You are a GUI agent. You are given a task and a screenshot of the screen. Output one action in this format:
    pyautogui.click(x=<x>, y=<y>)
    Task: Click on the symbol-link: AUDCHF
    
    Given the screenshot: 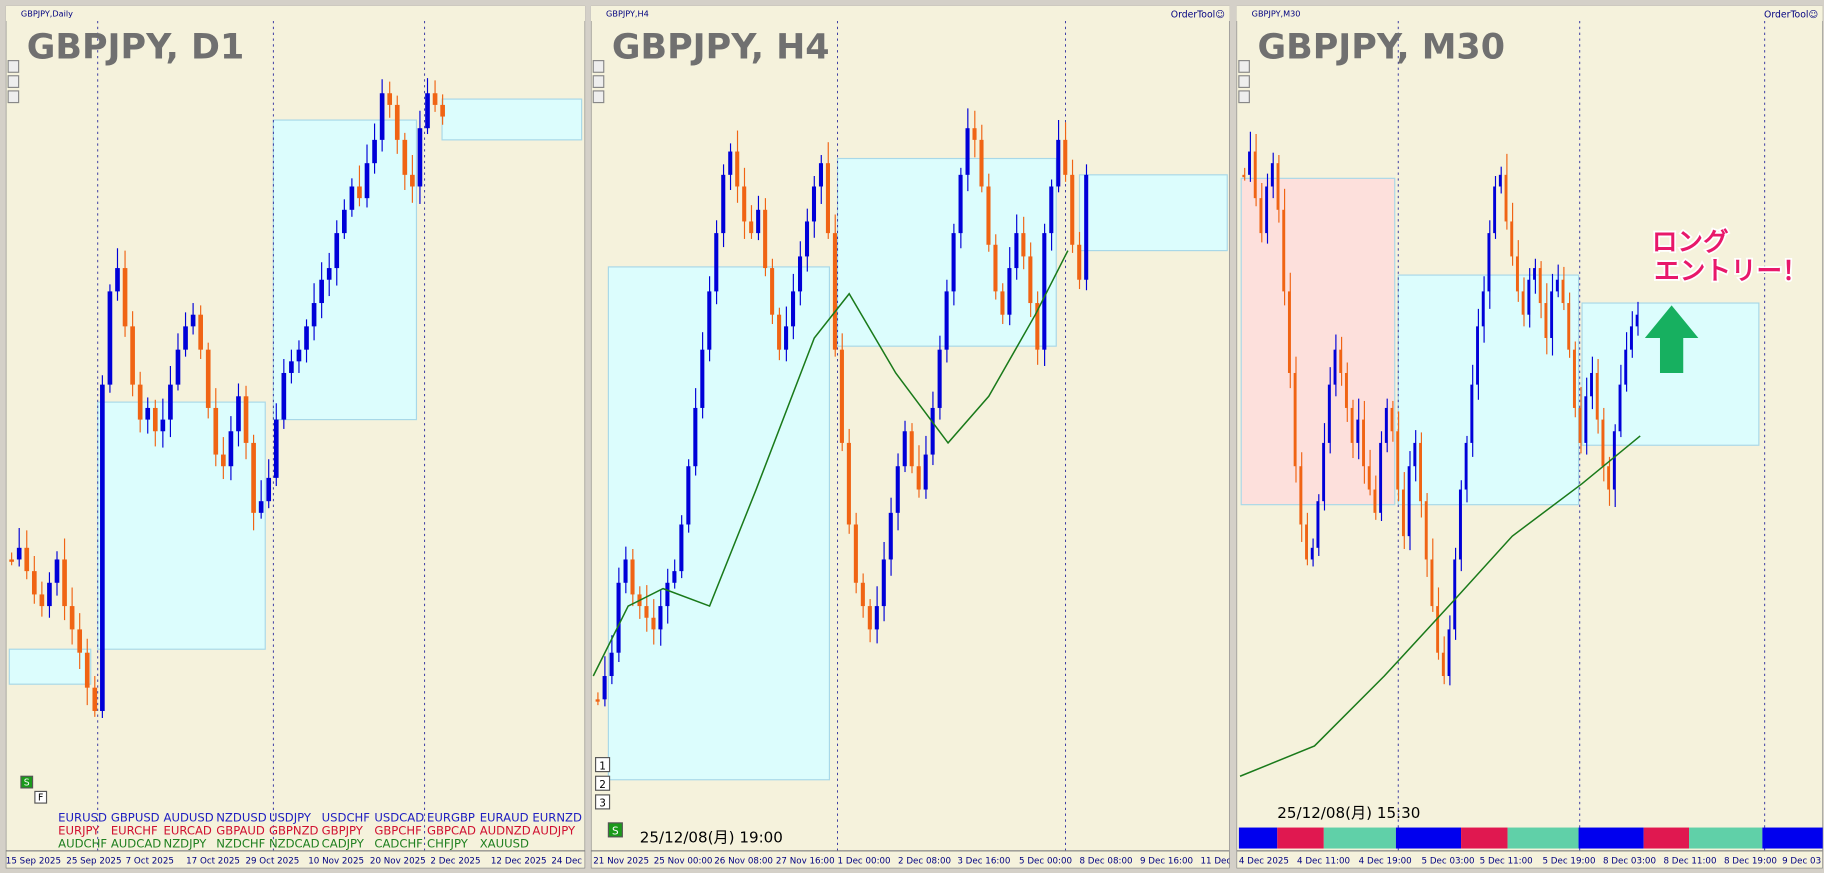 What is the action you would take?
    pyautogui.click(x=82, y=843)
    